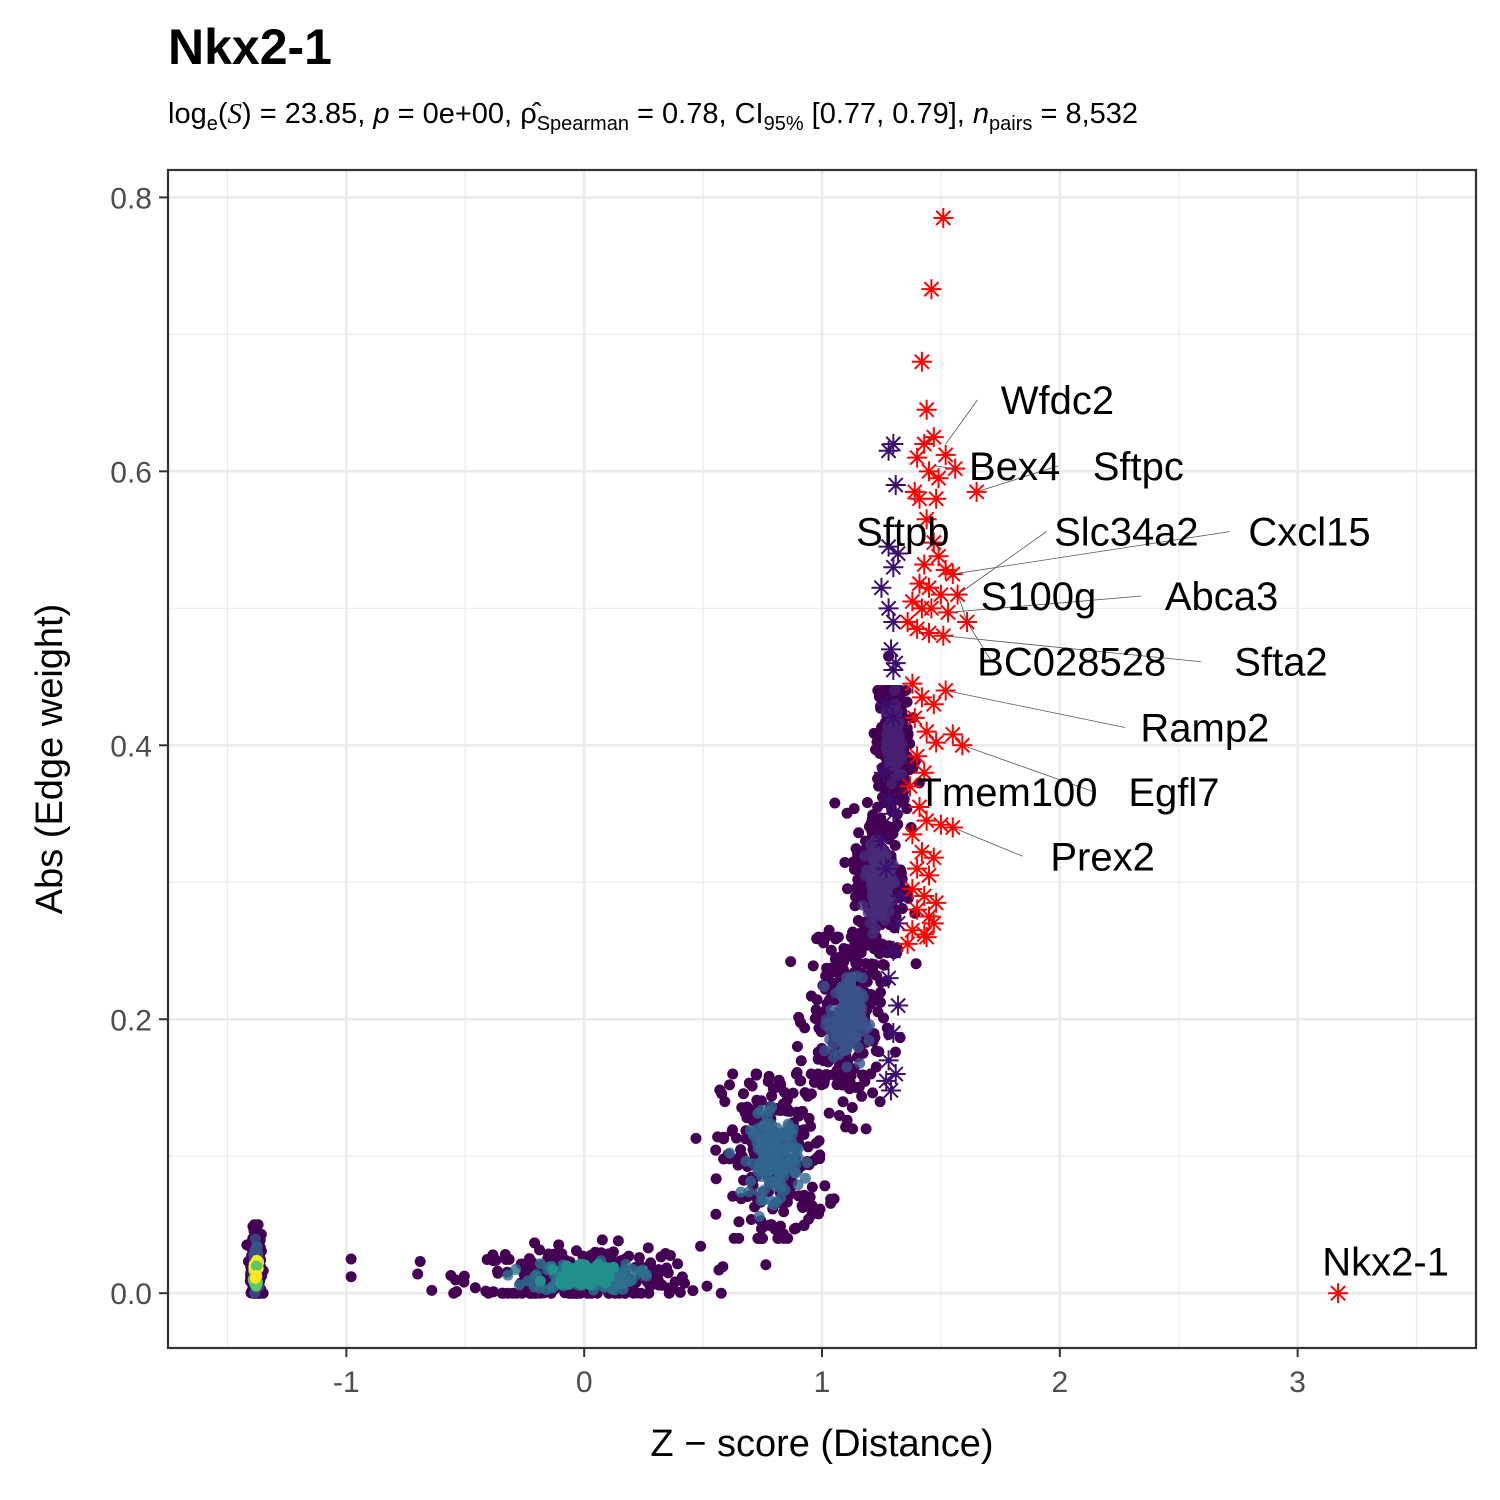  I want to click on point-label: Ramp2, so click(1204, 728).